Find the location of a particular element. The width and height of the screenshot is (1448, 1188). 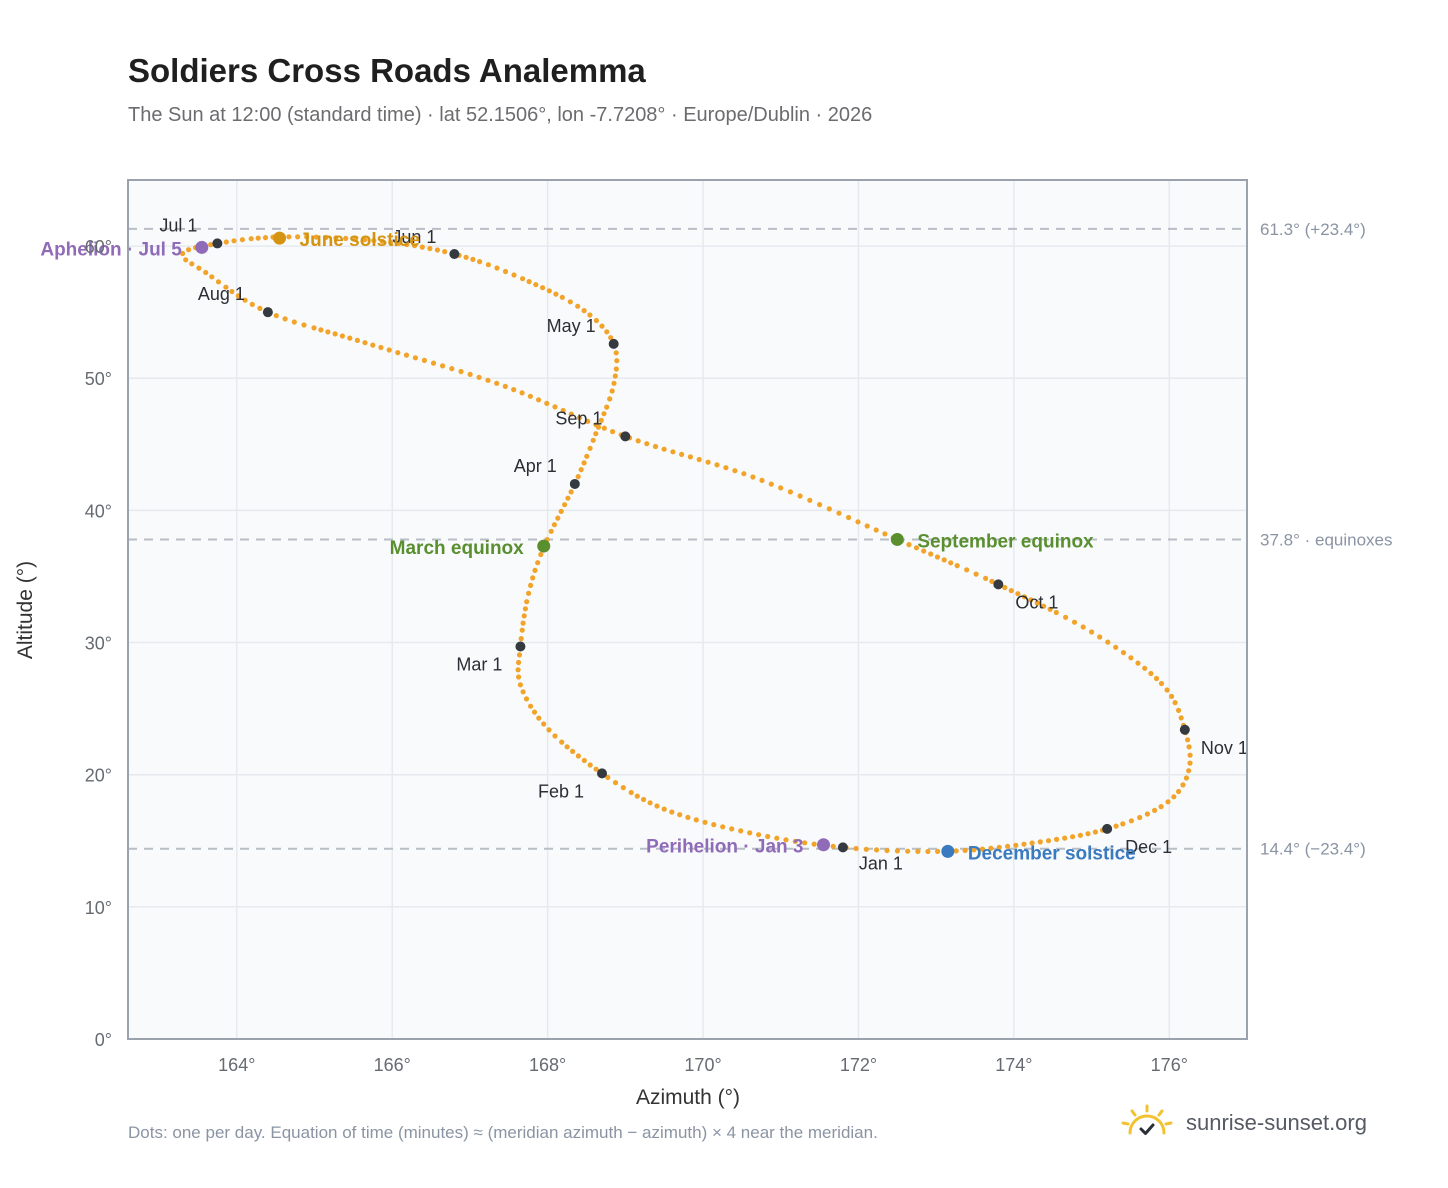

brand: sunrise-sunset.org is located at coordinates (1243, 1123).